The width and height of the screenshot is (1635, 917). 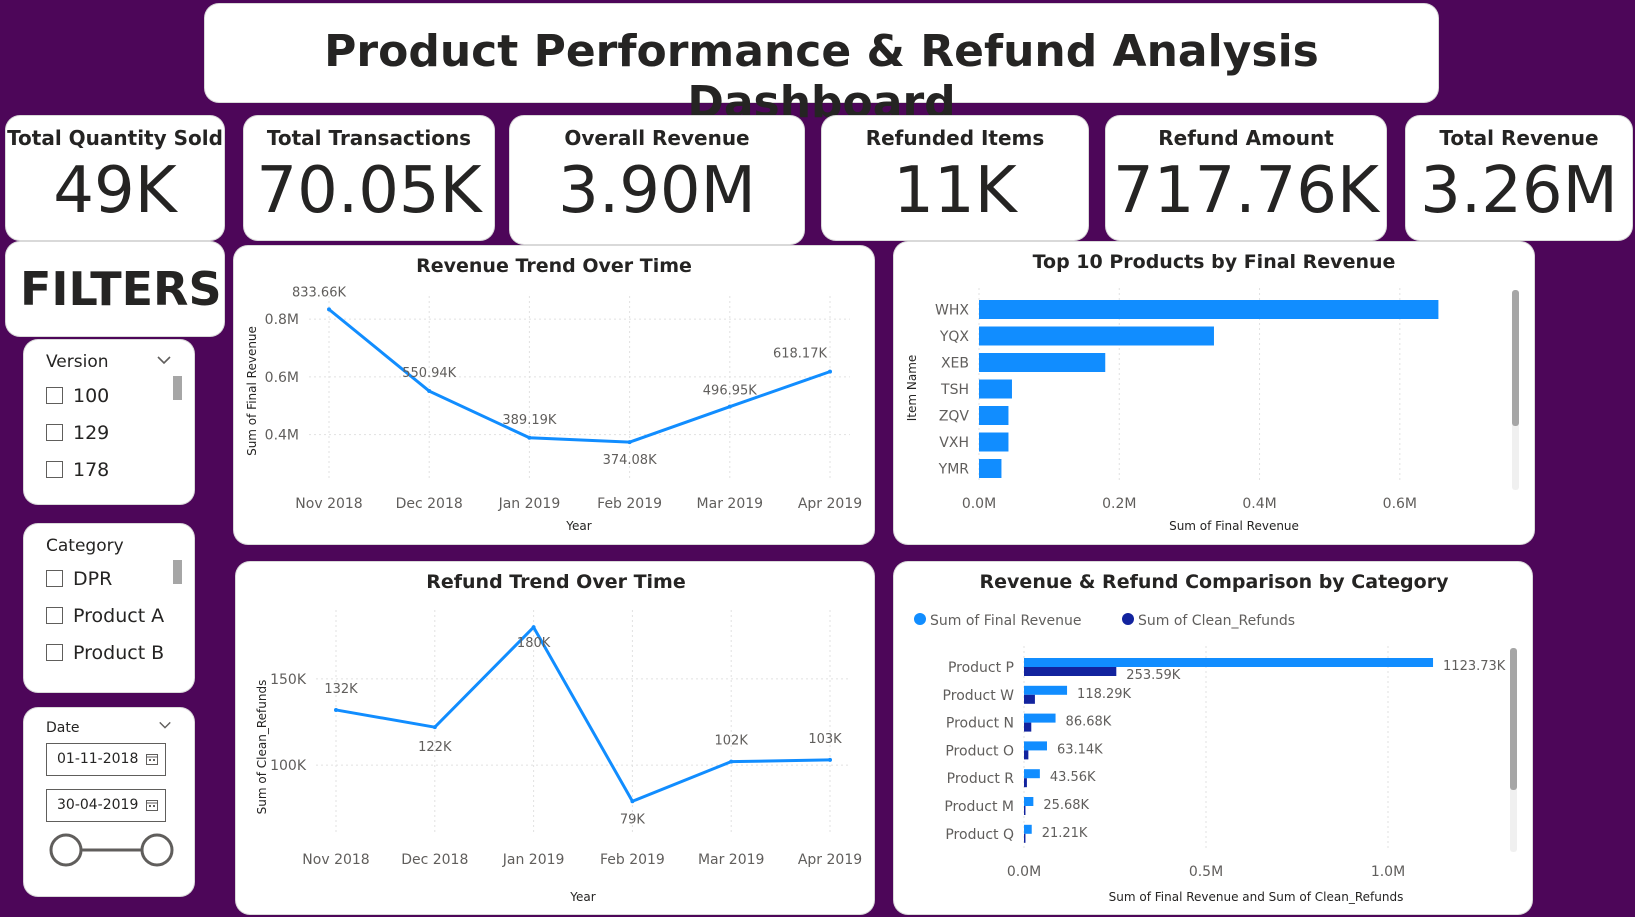 What do you see at coordinates (1005, 621) in the screenshot?
I see `legend-label: Sum of Final Revenue` at bounding box center [1005, 621].